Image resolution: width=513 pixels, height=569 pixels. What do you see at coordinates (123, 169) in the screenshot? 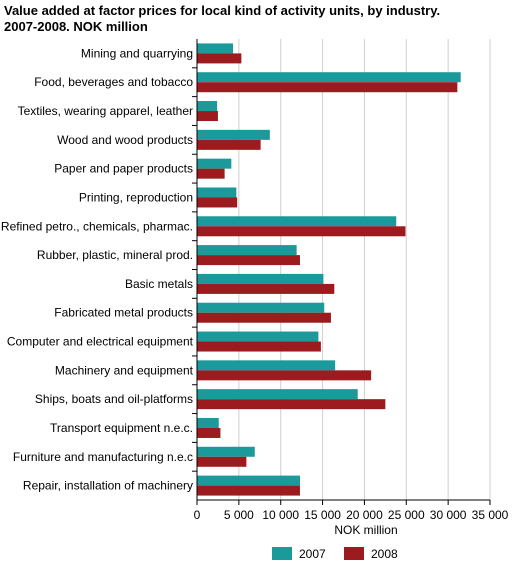
I see `category-label: Paper and paper products` at bounding box center [123, 169].